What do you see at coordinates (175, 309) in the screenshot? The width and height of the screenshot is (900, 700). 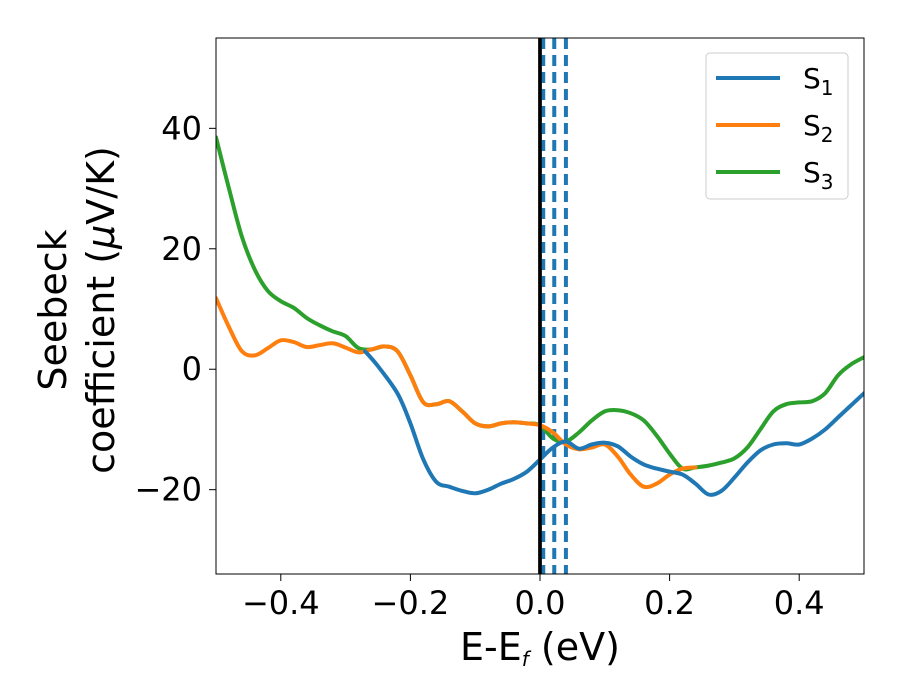 I see `y-axis-ticks: −20 0 20 40` at bounding box center [175, 309].